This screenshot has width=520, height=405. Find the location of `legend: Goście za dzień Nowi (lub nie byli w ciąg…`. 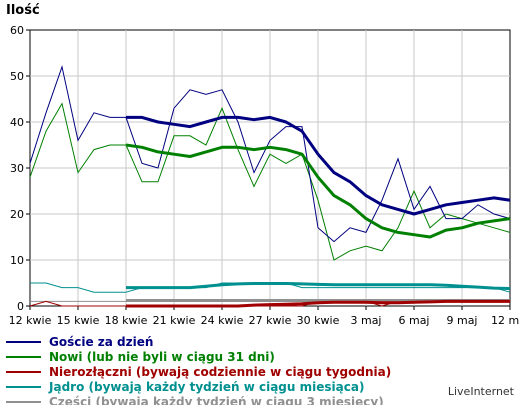

legend: Goście za dzień Nowi (lub nie byli w ciąg… is located at coordinates (198, 369).